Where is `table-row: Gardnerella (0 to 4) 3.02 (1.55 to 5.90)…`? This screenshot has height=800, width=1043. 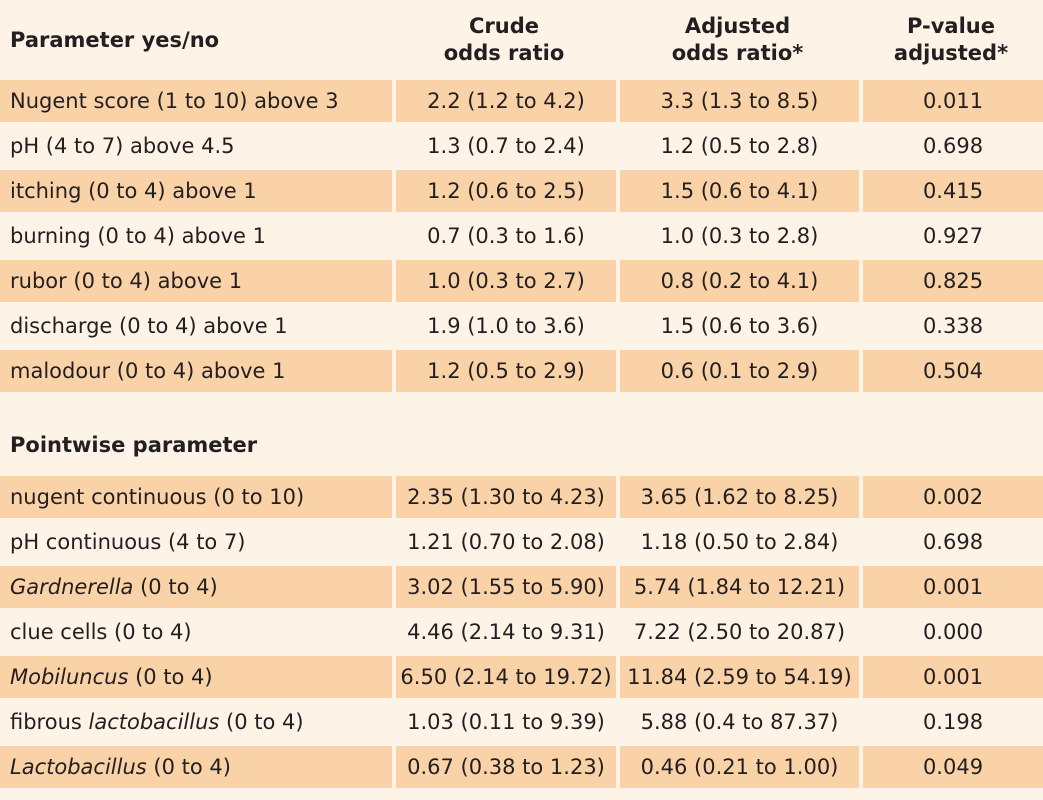
table-row: Gardnerella (0 to 4) 3.02 (1.55 to 5.90)… is located at coordinates (521, 588).